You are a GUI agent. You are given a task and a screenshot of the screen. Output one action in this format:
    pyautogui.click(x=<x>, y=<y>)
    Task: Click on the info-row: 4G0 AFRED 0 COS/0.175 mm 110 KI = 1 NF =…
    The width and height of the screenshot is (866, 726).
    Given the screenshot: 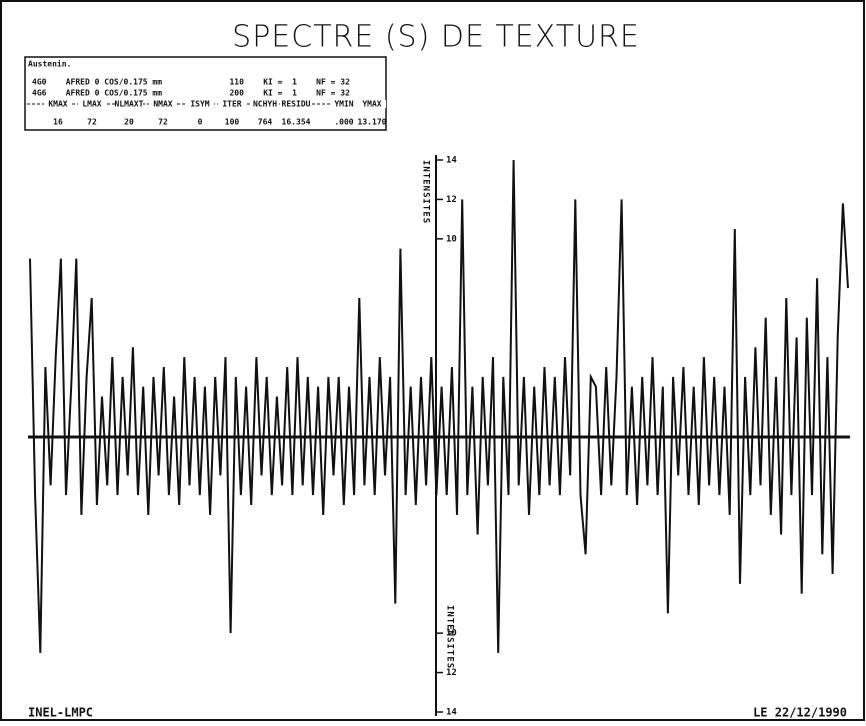 What is the action you would take?
    pyautogui.click(x=191, y=82)
    